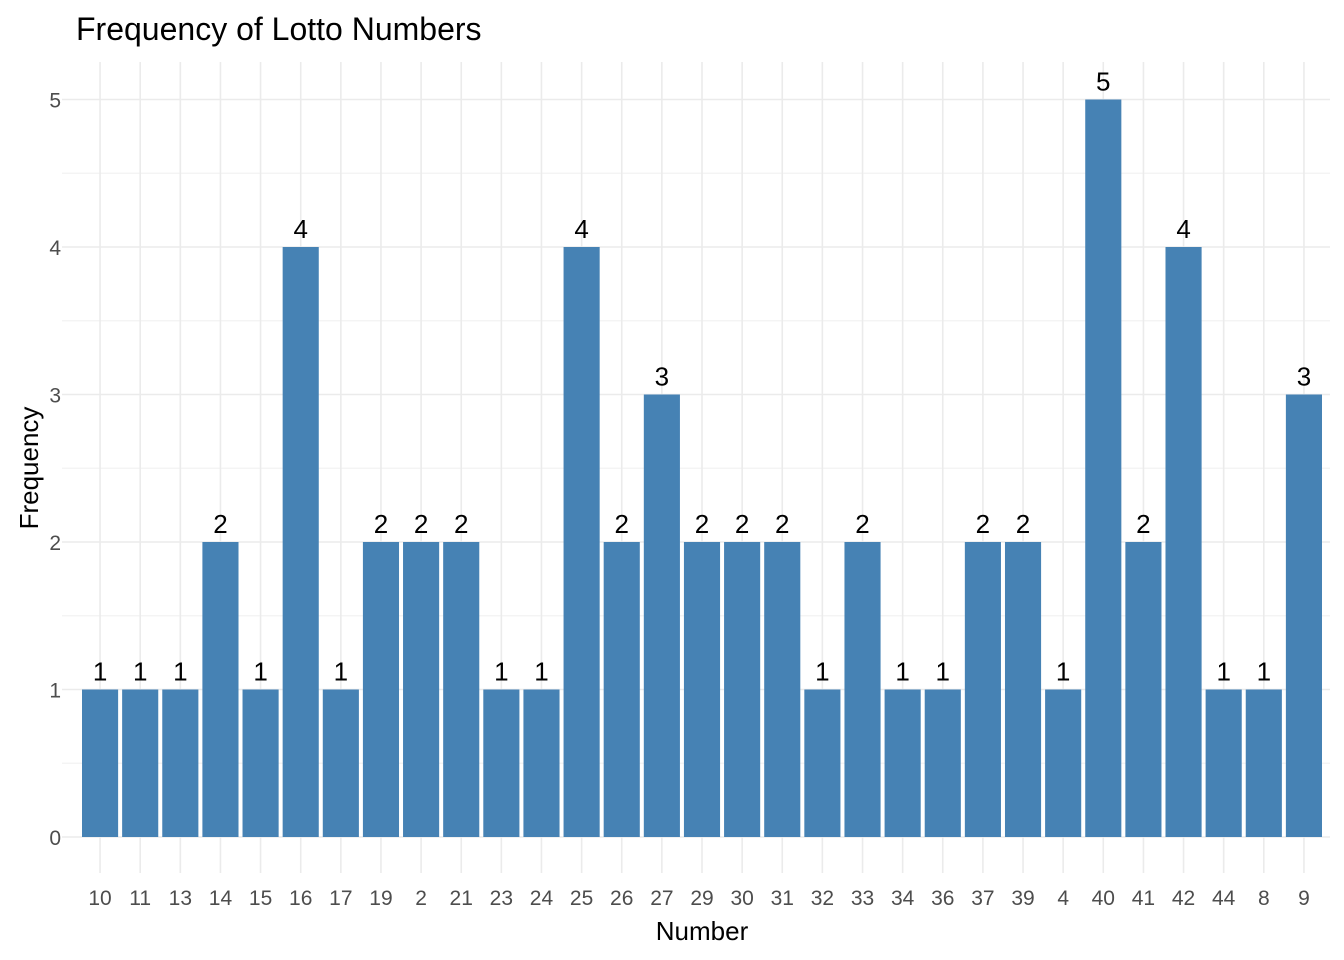 The height and width of the screenshot is (960, 1344). I want to click on x-tick-label: 23, so click(501, 898).